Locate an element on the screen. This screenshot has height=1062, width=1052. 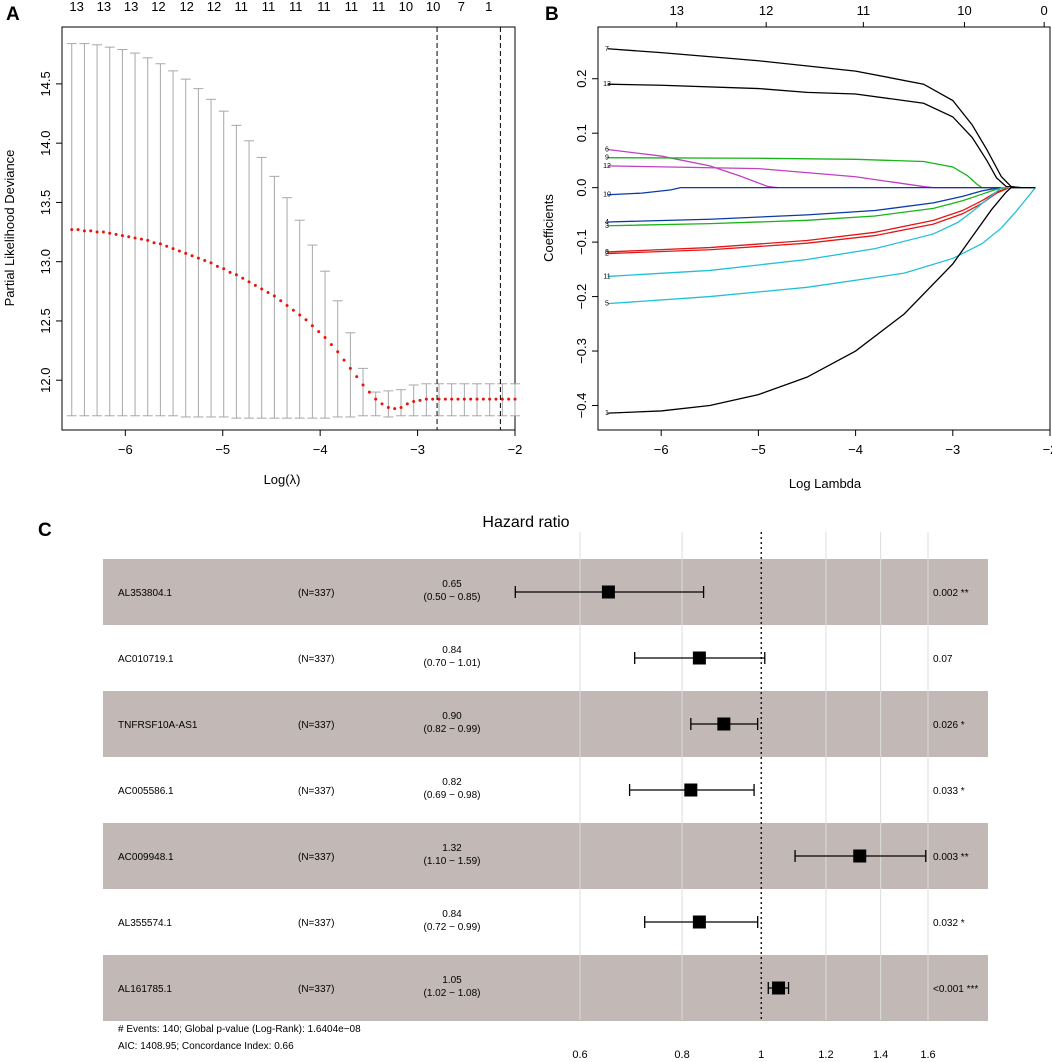
panel-c-footnote-aic: AIC: 1408.95; Concordance Index: 0.66 is located at coordinates (206, 1046).